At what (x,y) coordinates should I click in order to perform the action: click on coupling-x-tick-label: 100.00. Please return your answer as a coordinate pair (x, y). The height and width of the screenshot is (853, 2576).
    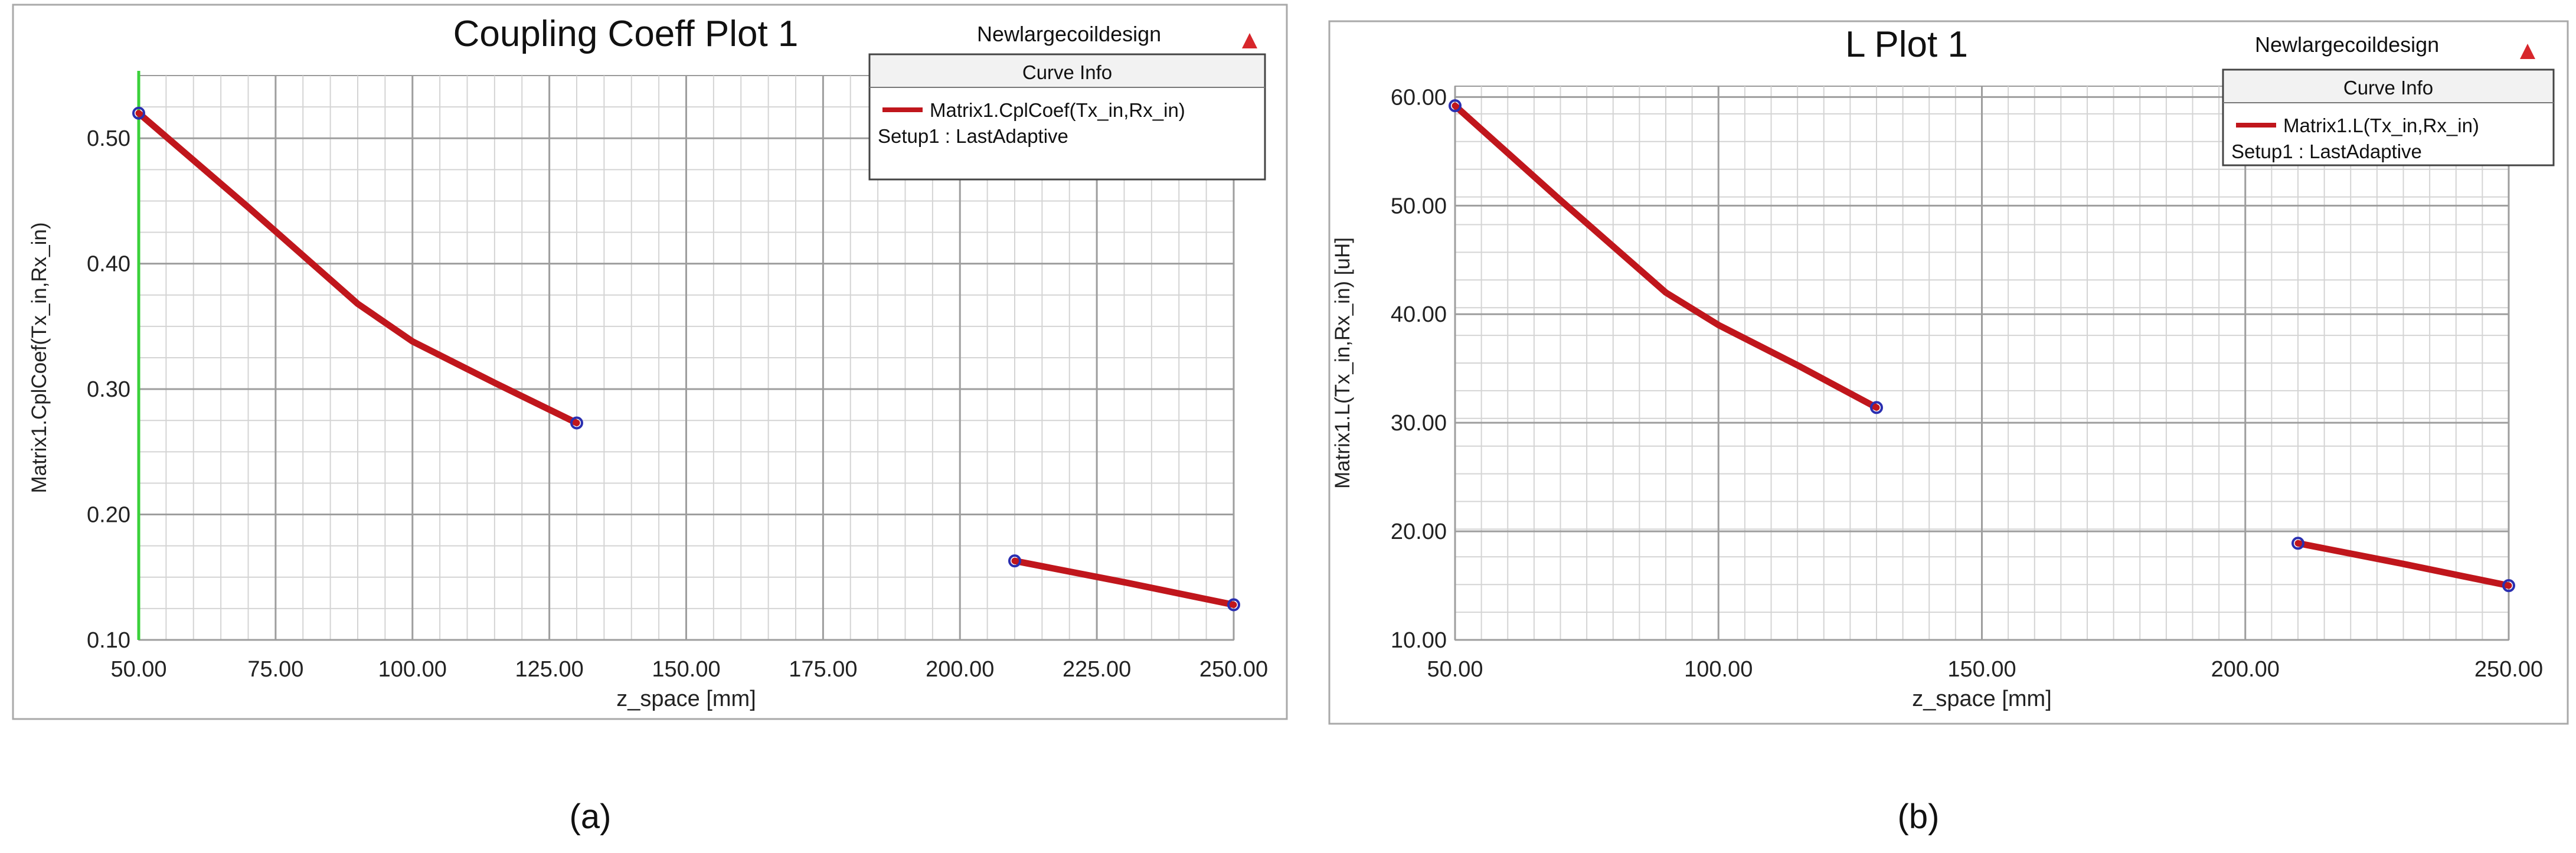
    Looking at the image, I should click on (412, 670).